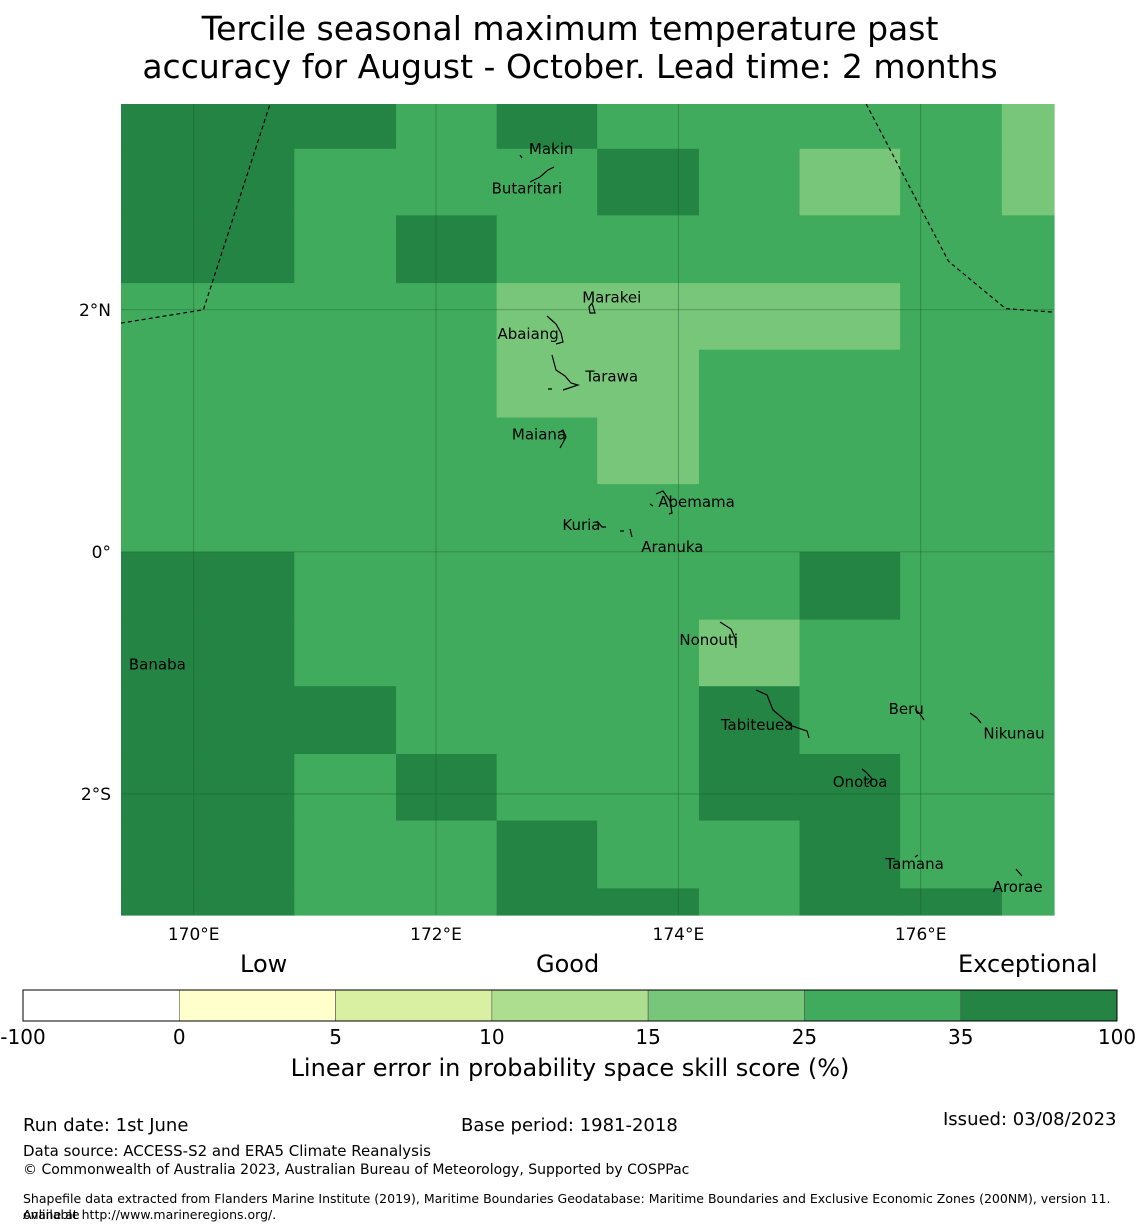 This screenshot has height=1230, width=1140. What do you see at coordinates (696, 502) in the screenshot?
I see `place-label: Abemama` at bounding box center [696, 502].